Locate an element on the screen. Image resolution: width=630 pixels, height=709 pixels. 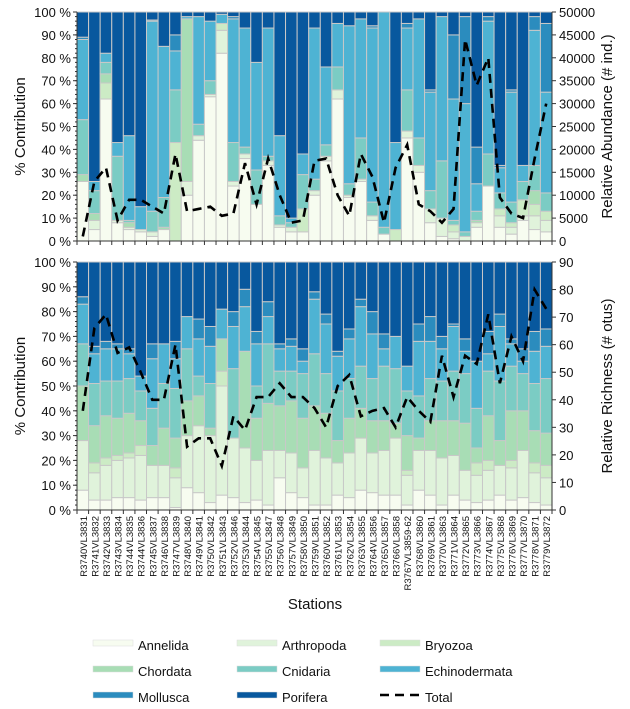
x-tick-label: R3758VL3850 is located at coordinates (304, 546).